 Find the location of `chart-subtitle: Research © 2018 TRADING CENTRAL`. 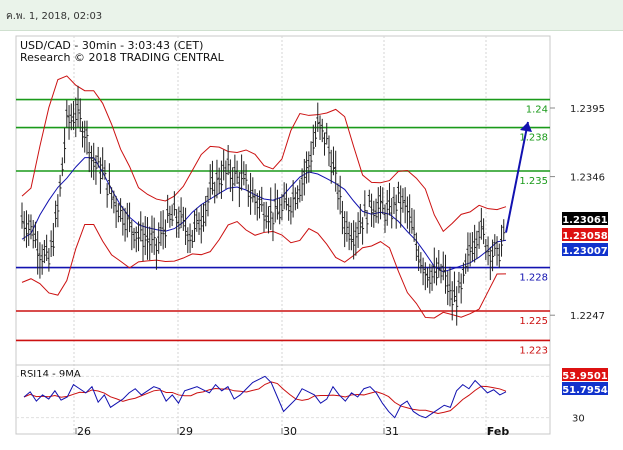

chart-subtitle: Research © 2018 TRADING CENTRAL is located at coordinates (122, 57).